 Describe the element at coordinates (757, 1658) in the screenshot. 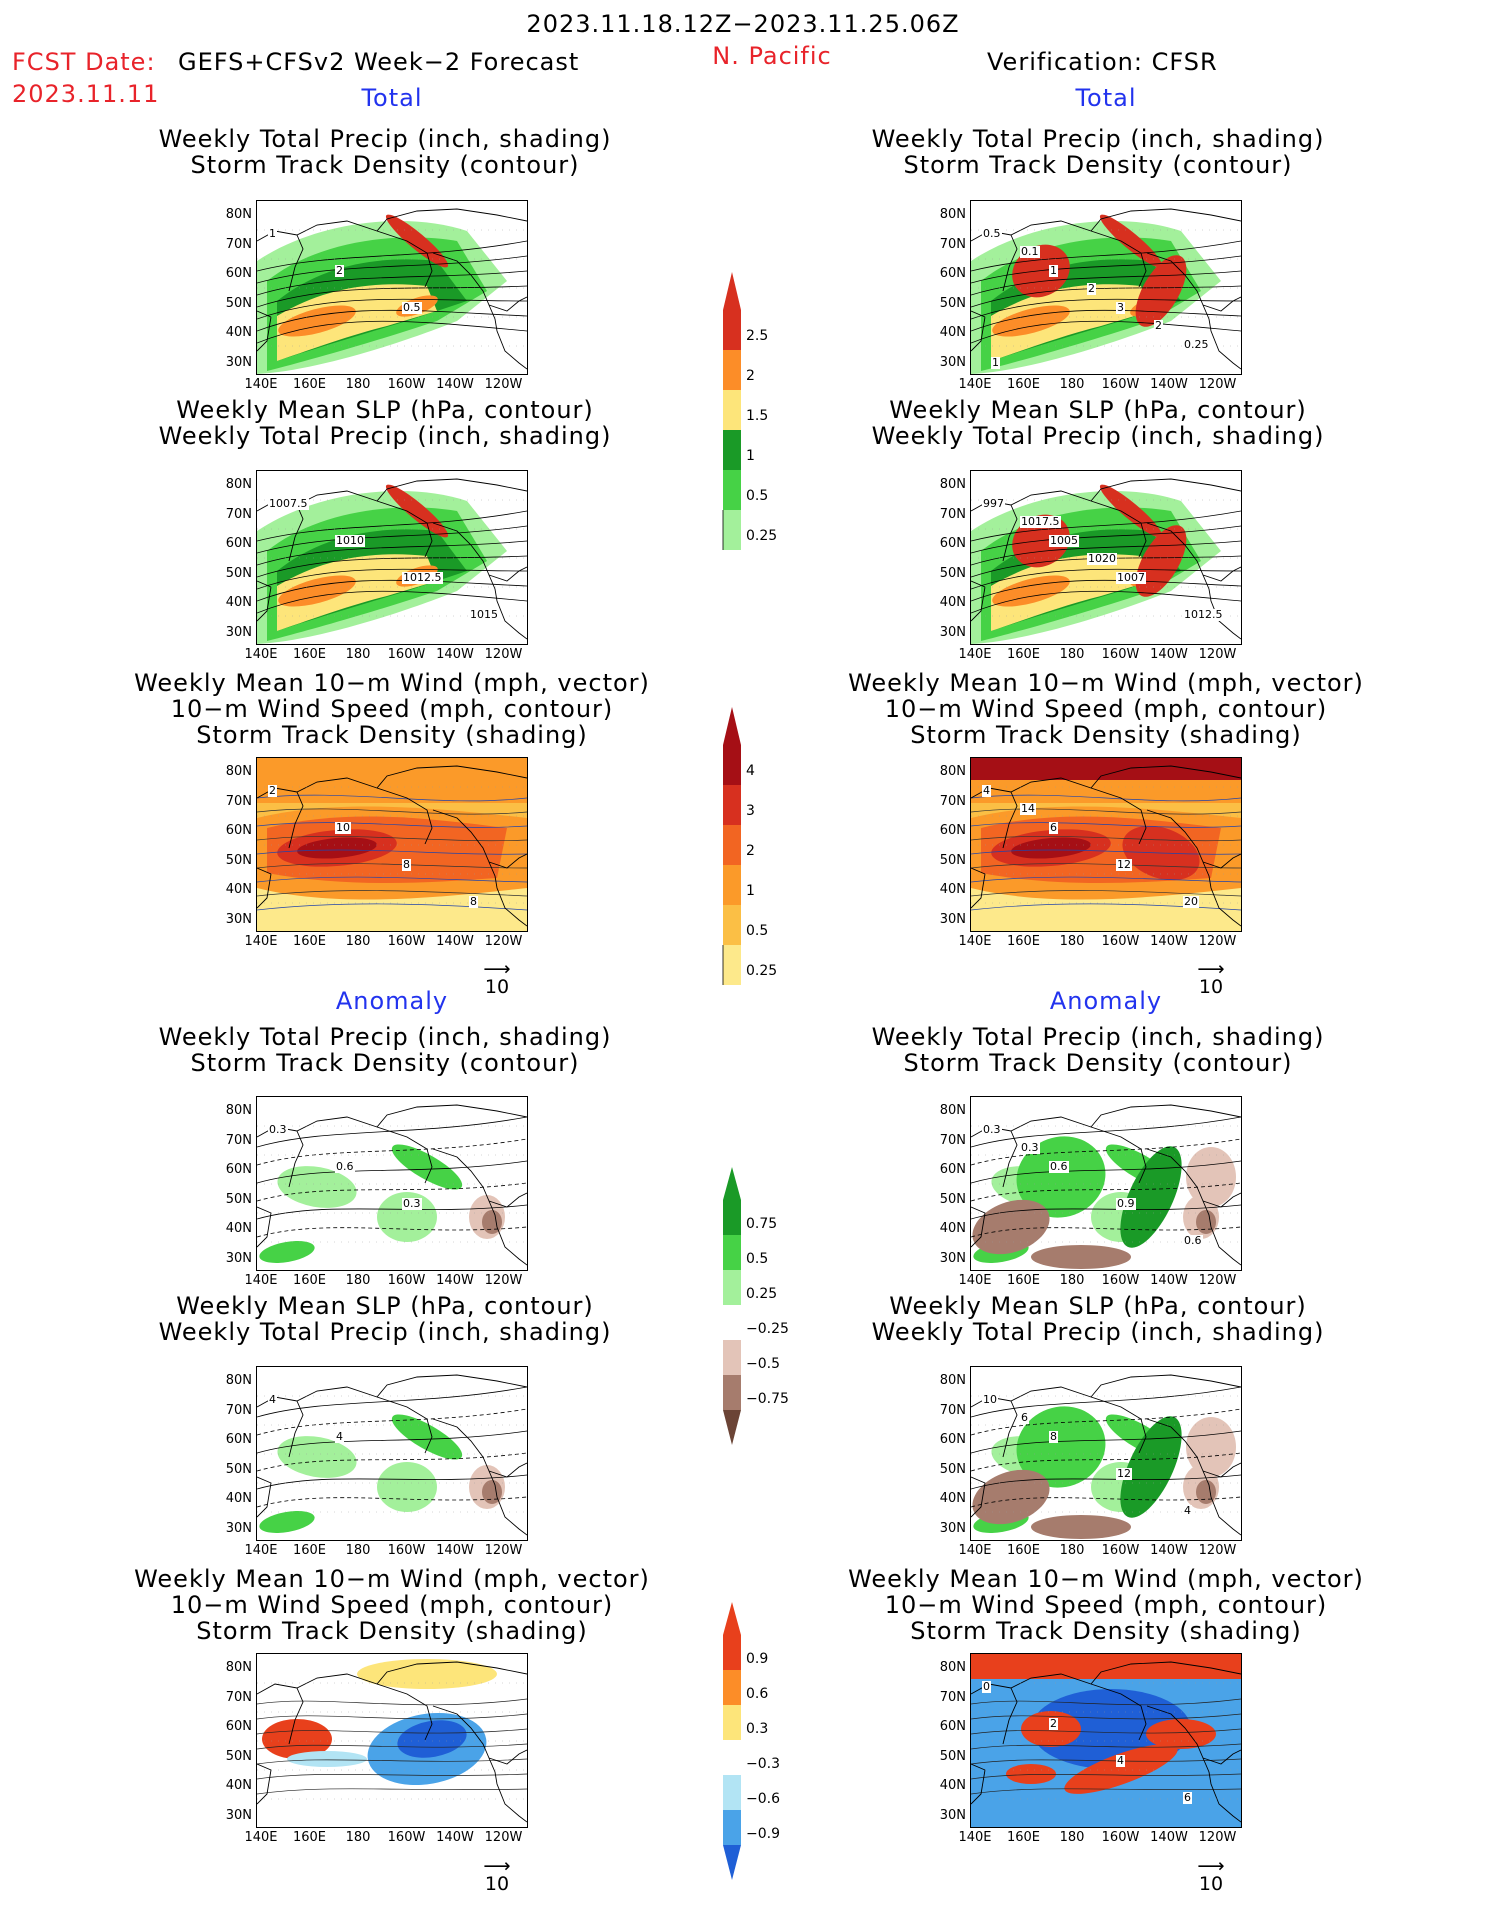

I see `colorbar-label: 0.9` at that location.